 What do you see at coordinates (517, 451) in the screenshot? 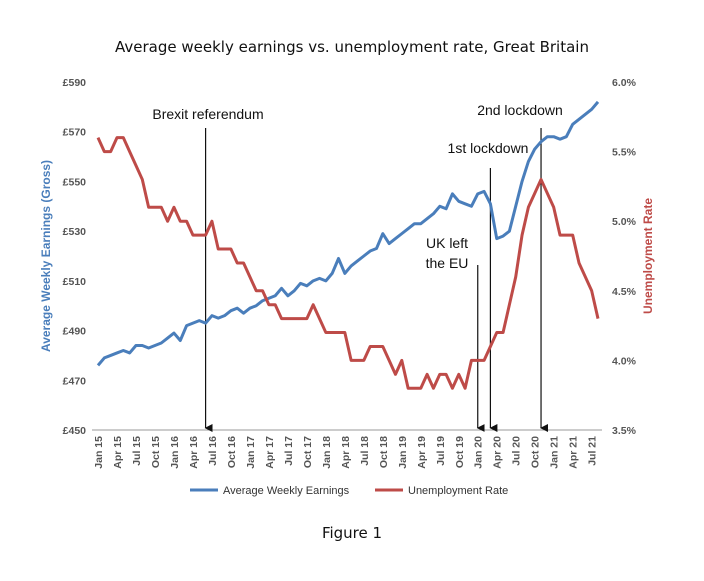
I see `x-tick-label: Jul 20` at bounding box center [517, 451].